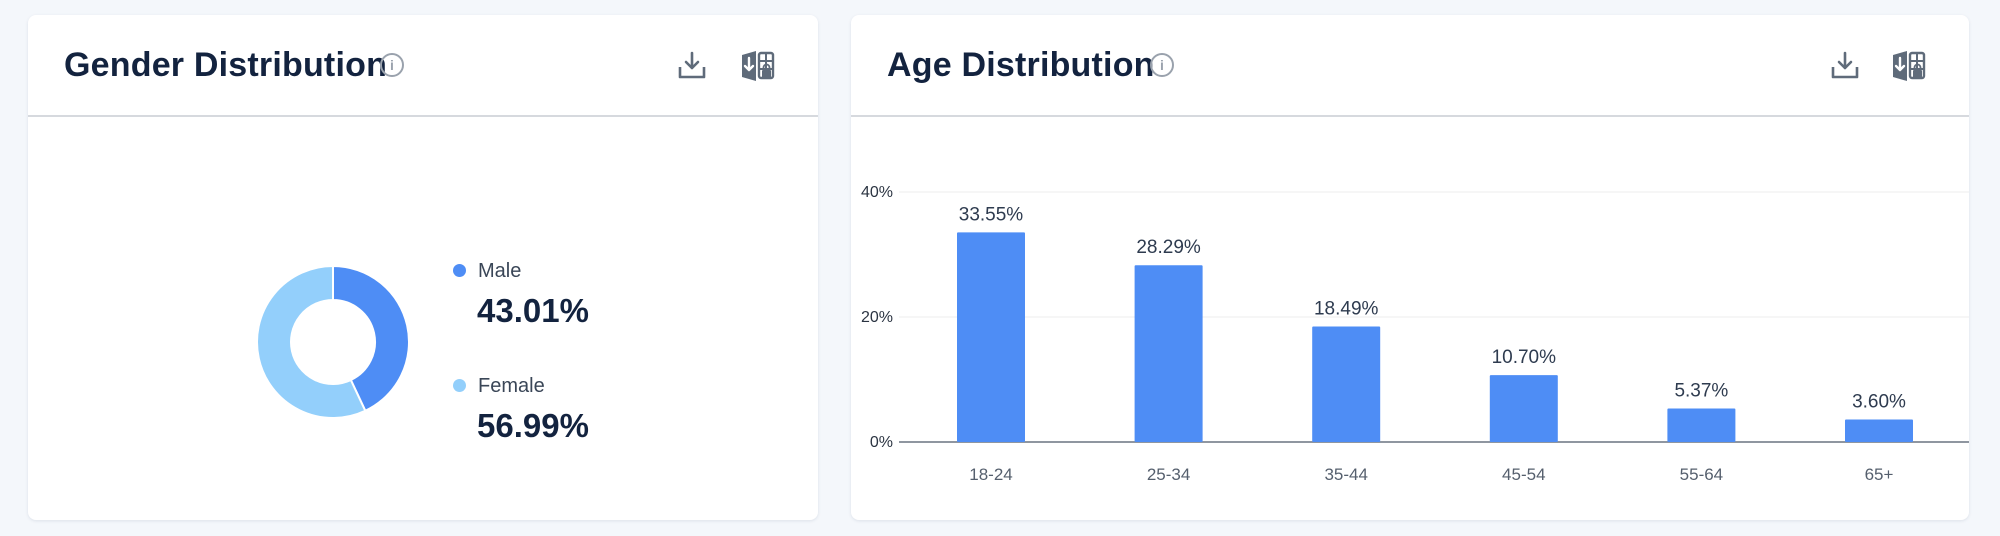  I want to click on legend-value-male: 43.01%, so click(533, 310).